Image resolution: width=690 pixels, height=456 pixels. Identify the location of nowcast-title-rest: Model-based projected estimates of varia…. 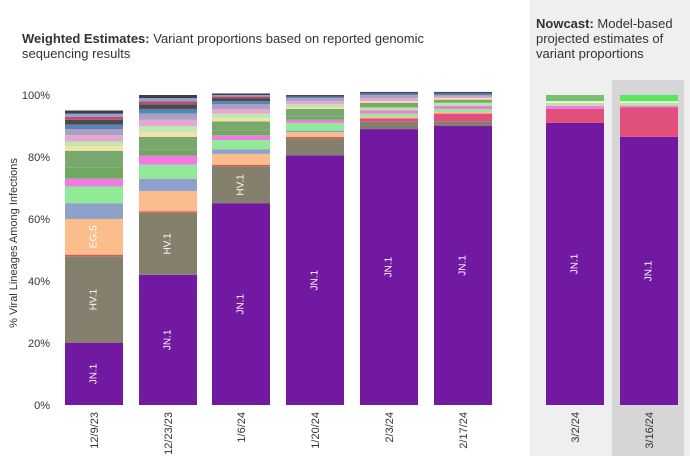
(604, 38).